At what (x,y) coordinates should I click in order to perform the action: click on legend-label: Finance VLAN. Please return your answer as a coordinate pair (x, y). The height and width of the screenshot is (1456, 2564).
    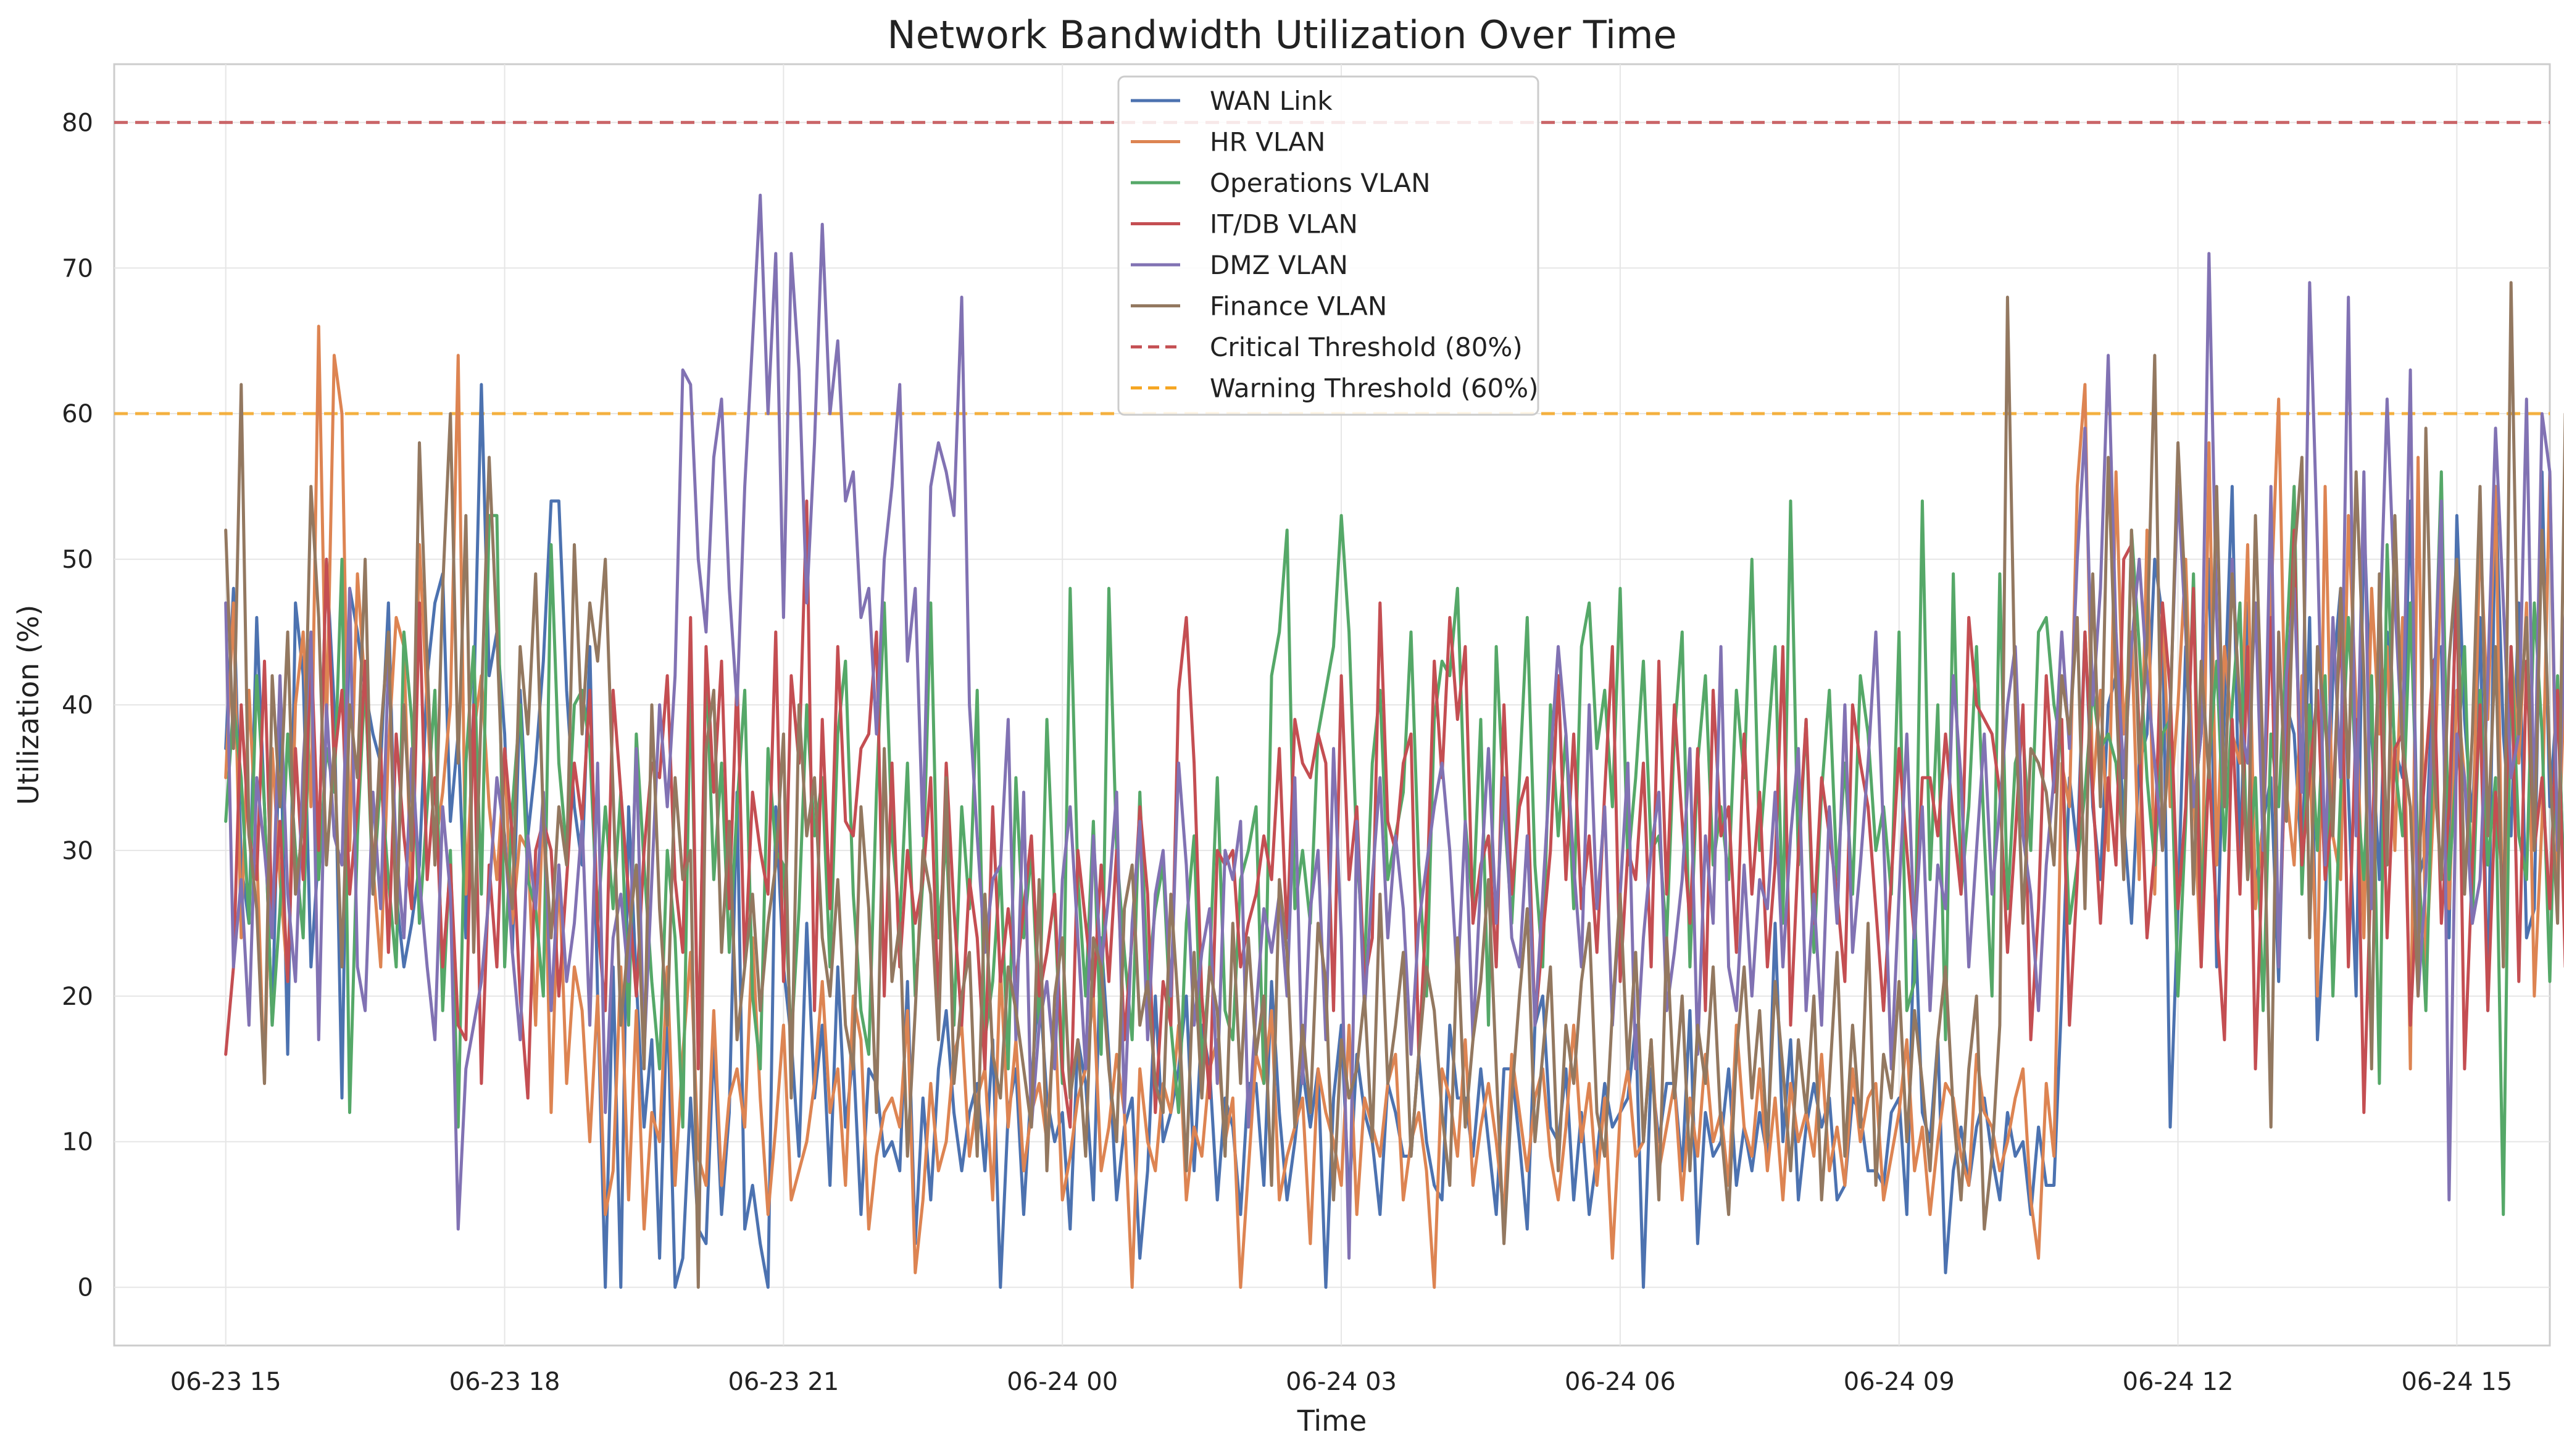
    Looking at the image, I should click on (1298, 306).